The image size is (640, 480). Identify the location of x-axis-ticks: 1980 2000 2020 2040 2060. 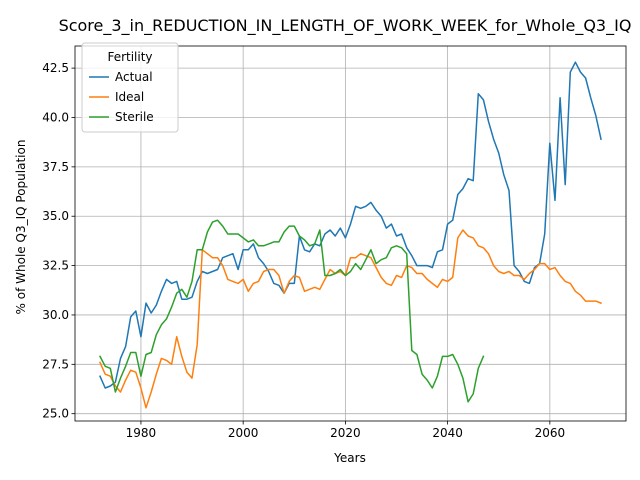
(345, 430).